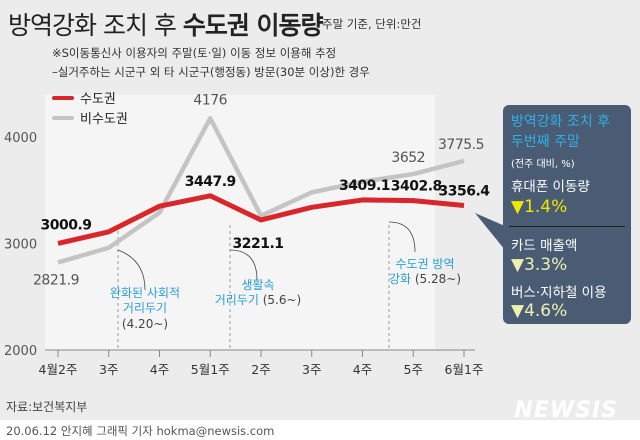  I want to click on x-tick-label: 5주, so click(413, 369).